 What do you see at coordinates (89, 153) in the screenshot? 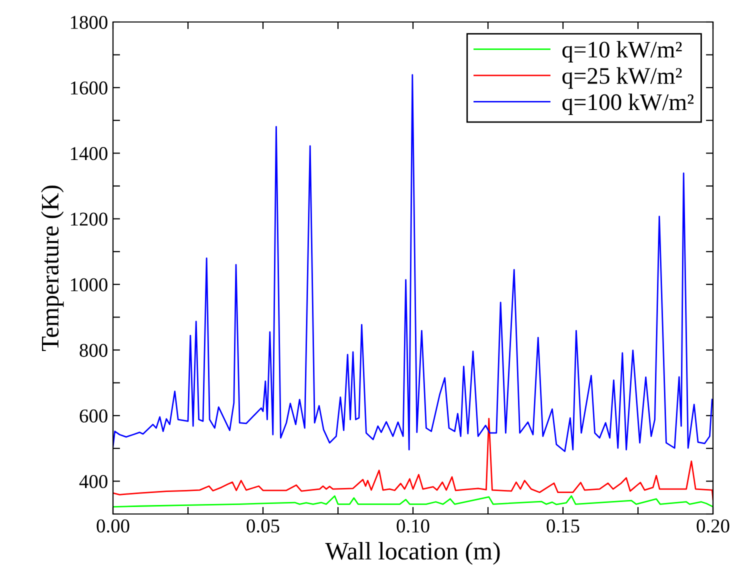
I see `y-tick-label: 1400` at bounding box center [89, 153].